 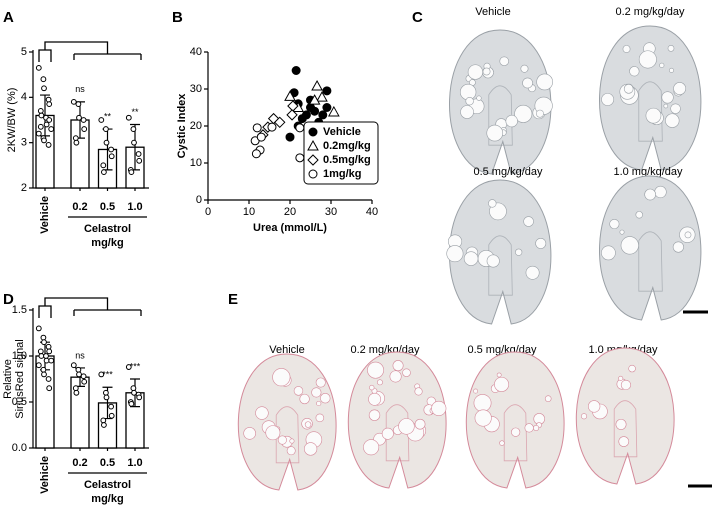 I want to click on x-axis-label: Urea (mmol/L), so click(x=290, y=228).